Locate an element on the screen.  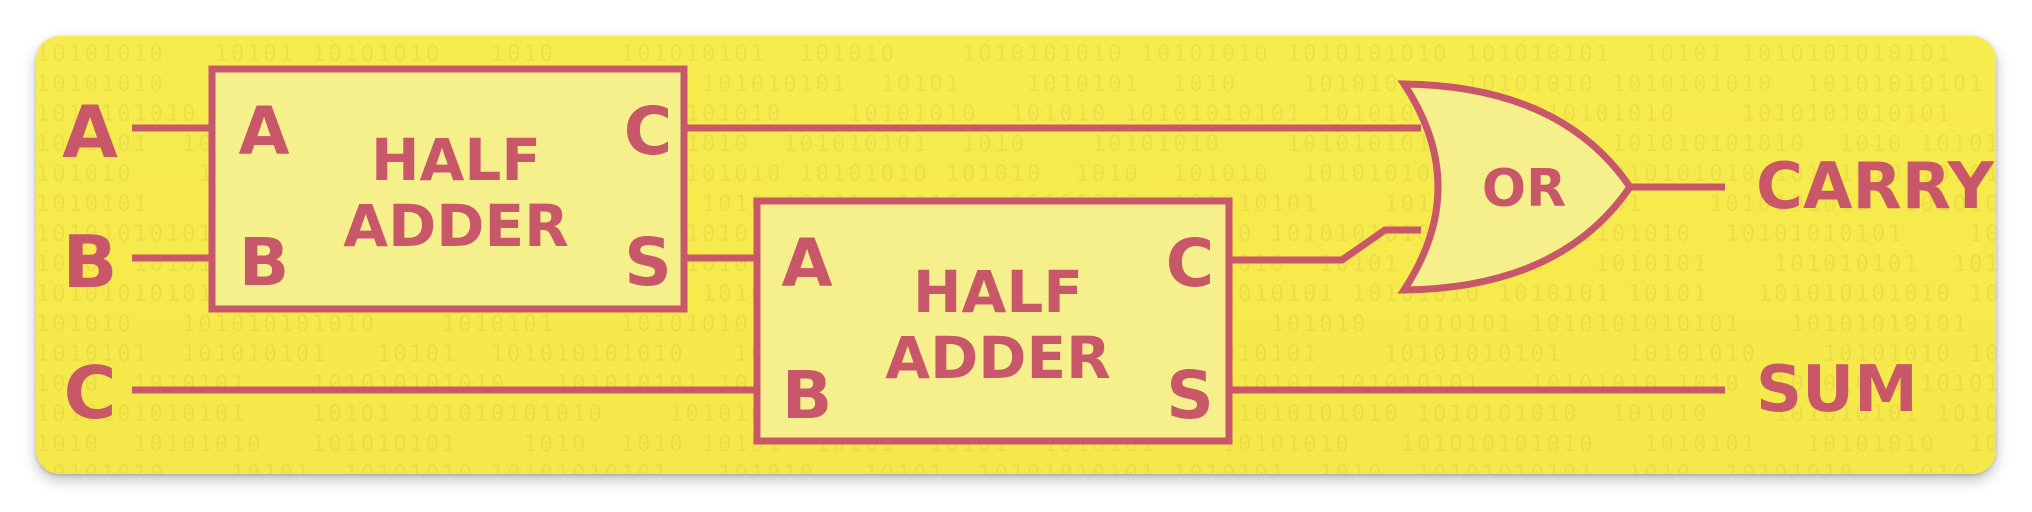
input-a-label: A is located at coordinates (90, 132).